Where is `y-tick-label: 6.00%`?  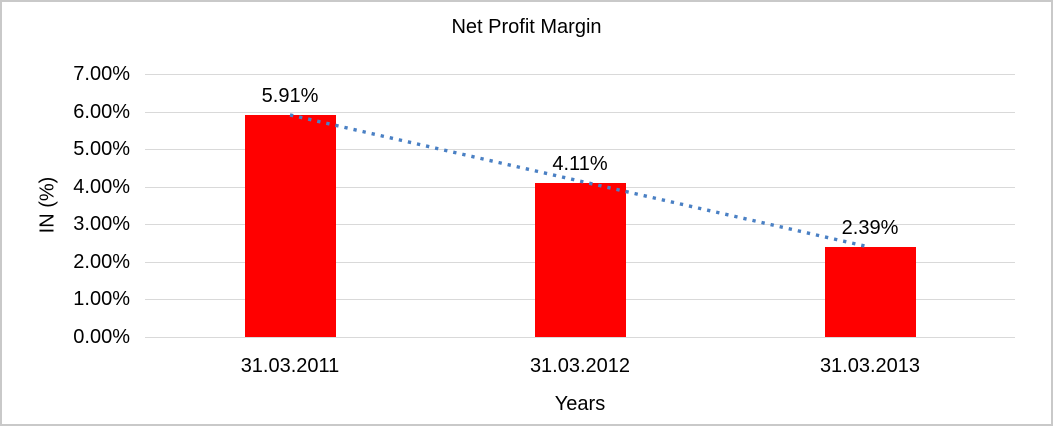 y-tick-label: 6.00% is located at coordinates (101, 111).